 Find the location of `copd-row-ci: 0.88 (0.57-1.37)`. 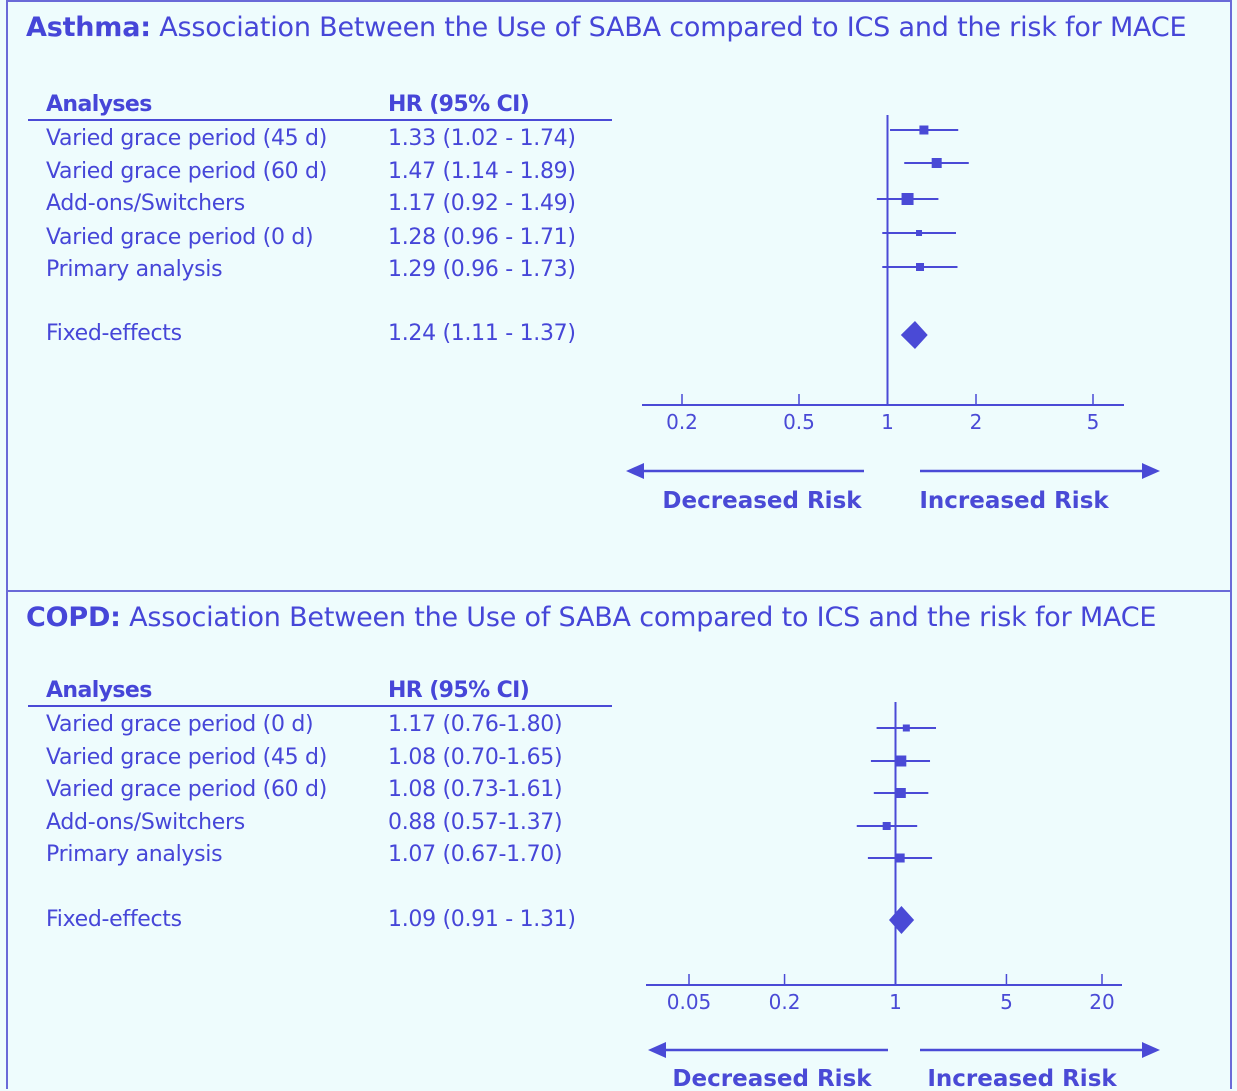

copd-row-ci: 0.88 (0.57-1.37) is located at coordinates (475, 822).